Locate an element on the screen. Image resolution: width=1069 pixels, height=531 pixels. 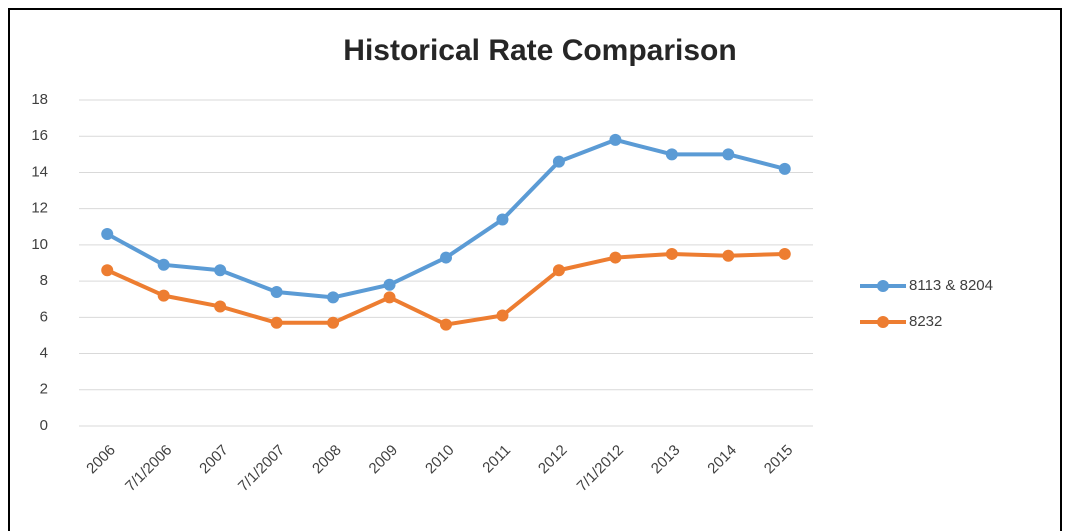
y-tick-label: 16 is located at coordinates (39, 135).